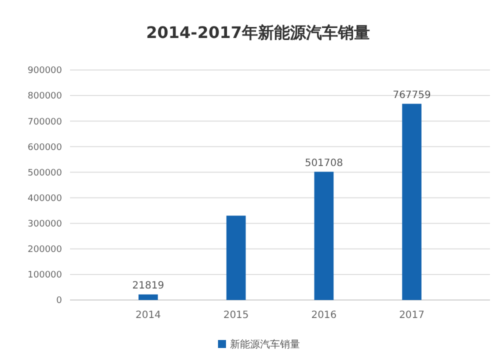 This screenshot has height=362, width=500. I want to click on data-label: 501708, so click(324, 163).